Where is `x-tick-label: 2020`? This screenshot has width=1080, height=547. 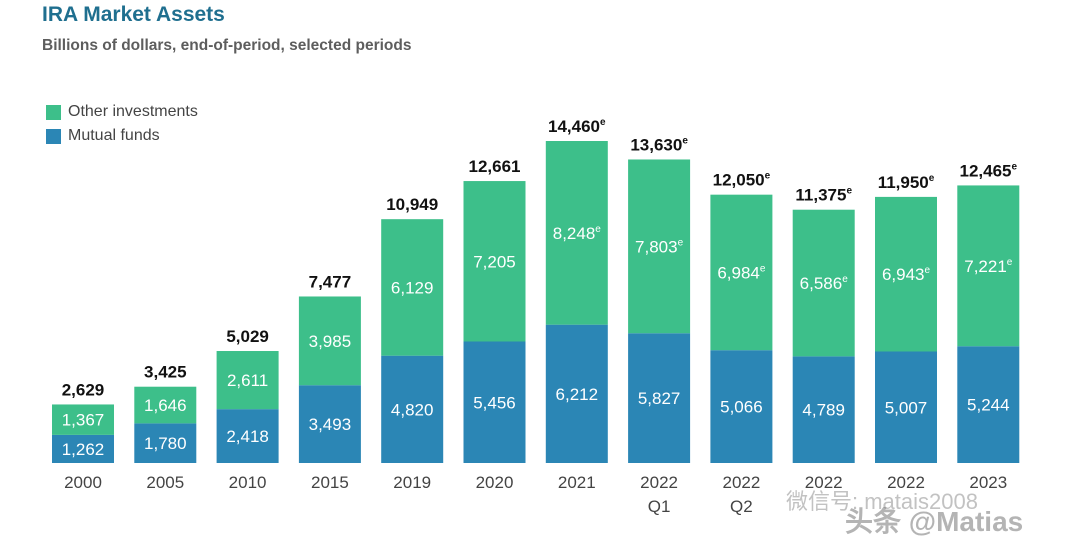
x-tick-label: 2020 is located at coordinates (495, 482).